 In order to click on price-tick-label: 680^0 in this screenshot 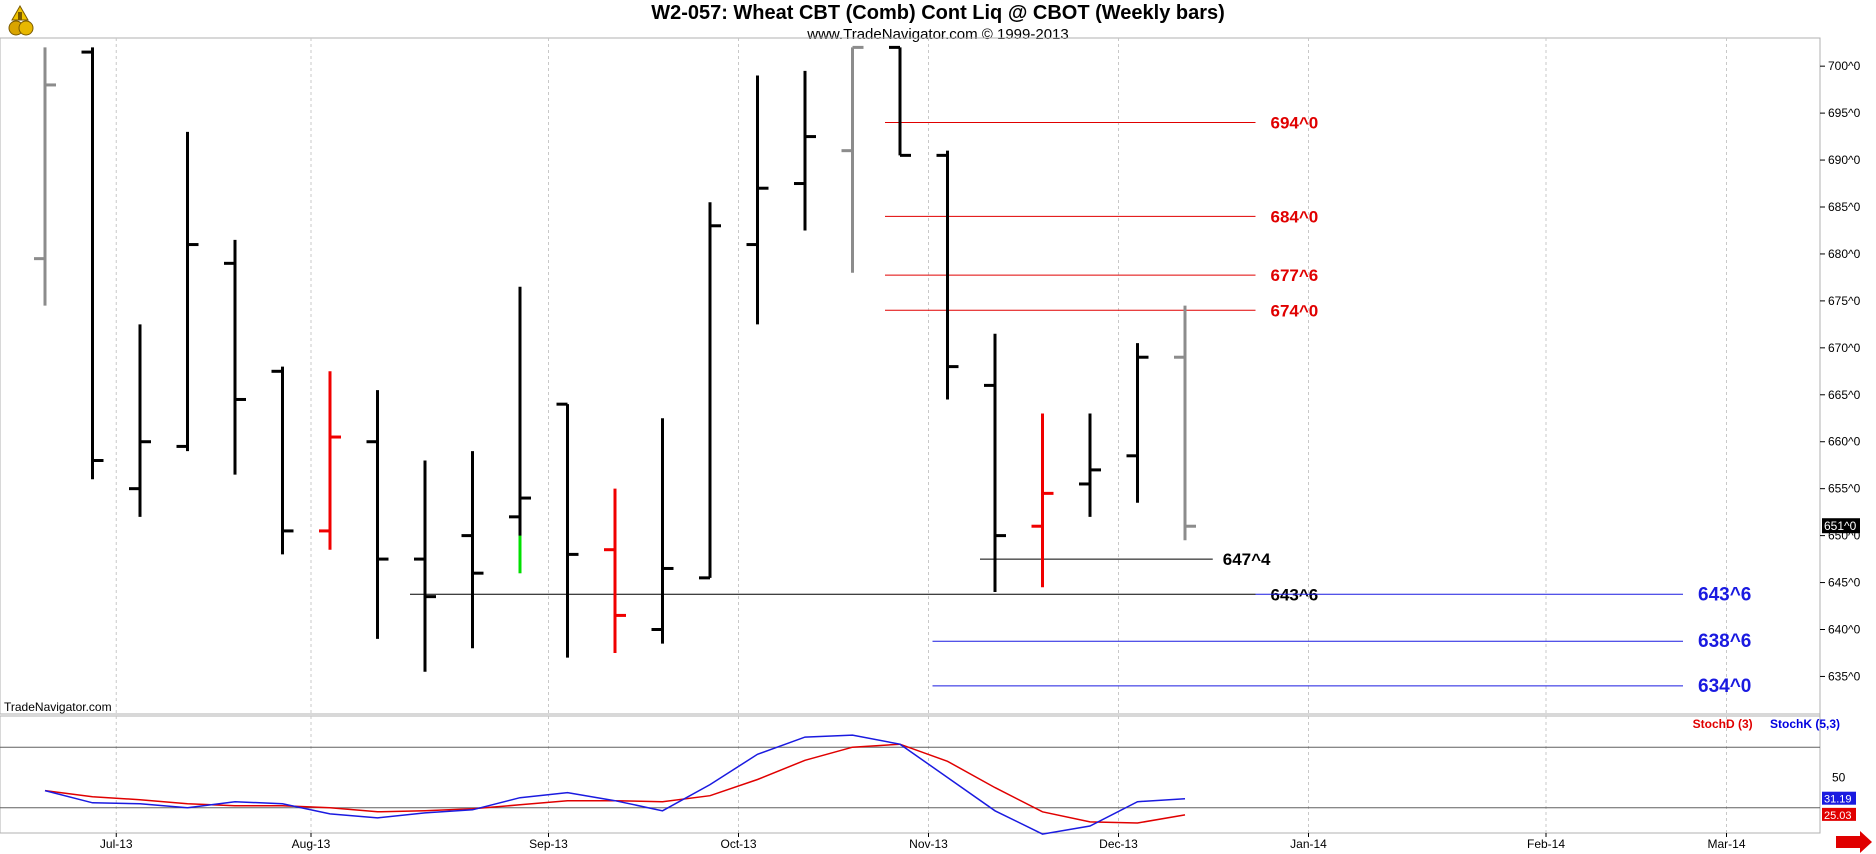, I will do `click(1844, 254)`.